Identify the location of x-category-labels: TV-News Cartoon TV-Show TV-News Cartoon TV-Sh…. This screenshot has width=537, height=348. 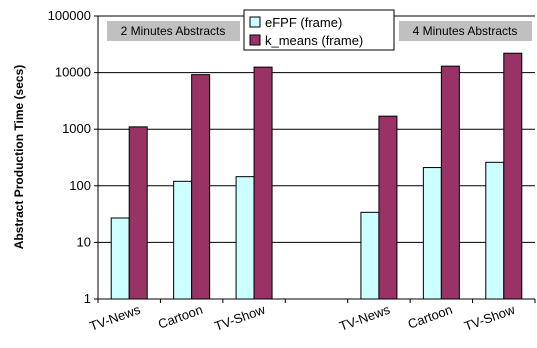
(303, 318).